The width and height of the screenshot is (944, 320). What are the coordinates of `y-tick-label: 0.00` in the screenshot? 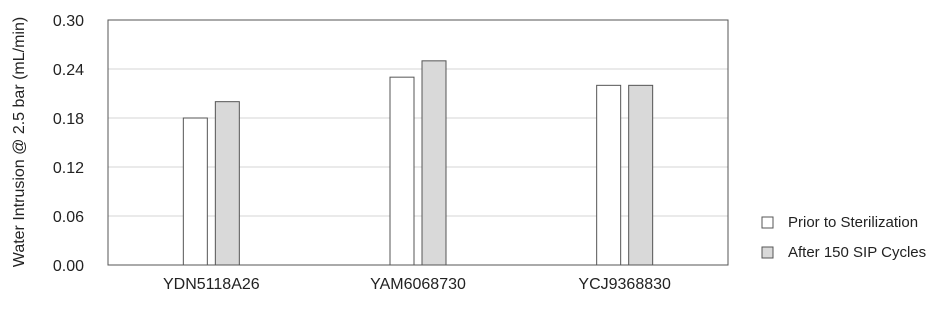 It's located at (68, 266).